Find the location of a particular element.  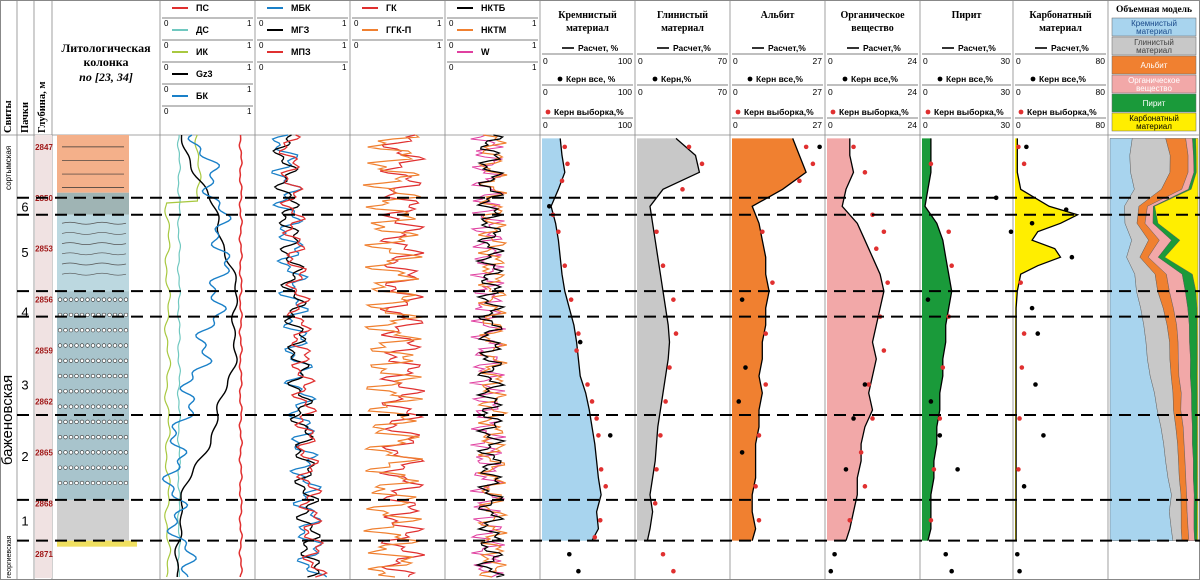

pack-labels: 6 5 4 3 2 1 is located at coordinates (24, 363).